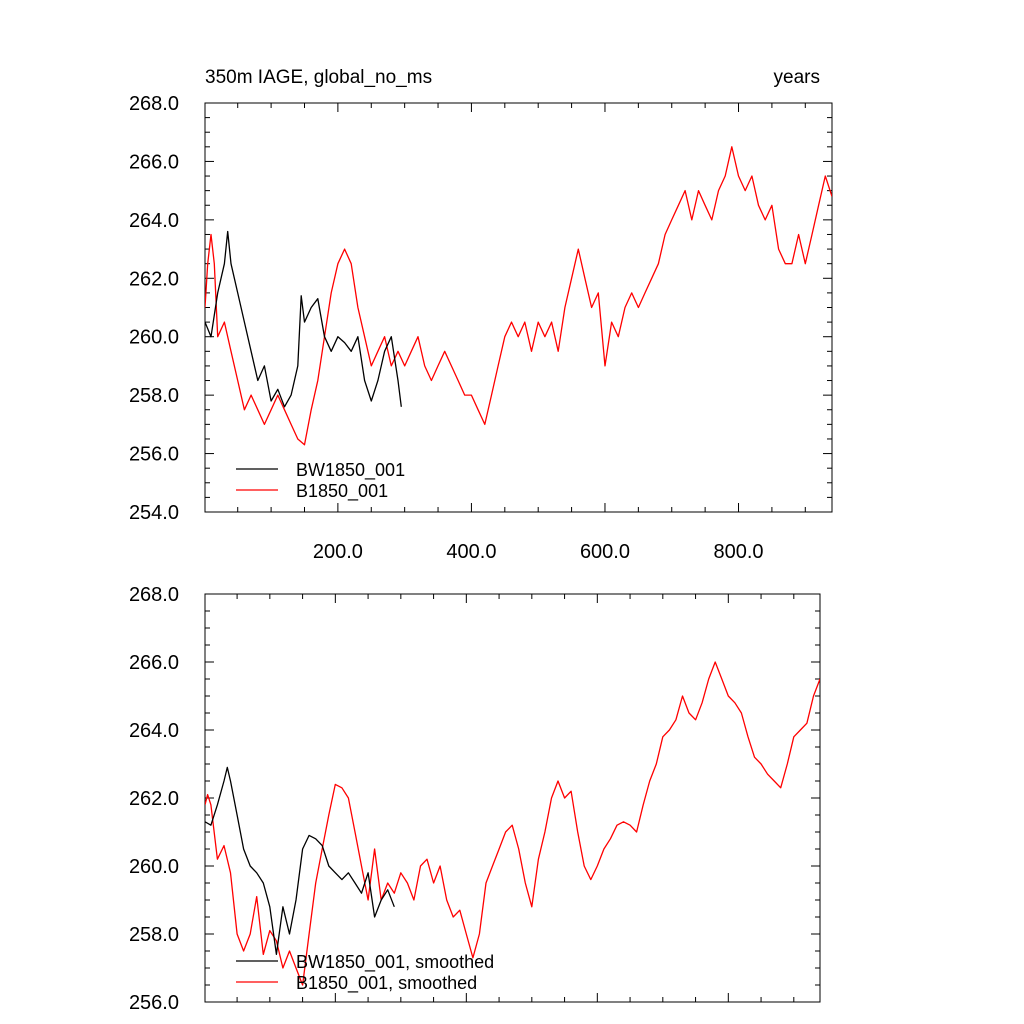  Describe the element at coordinates (738, 552) in the screenshot. I see `x-tick-label: 800.0` at that location.